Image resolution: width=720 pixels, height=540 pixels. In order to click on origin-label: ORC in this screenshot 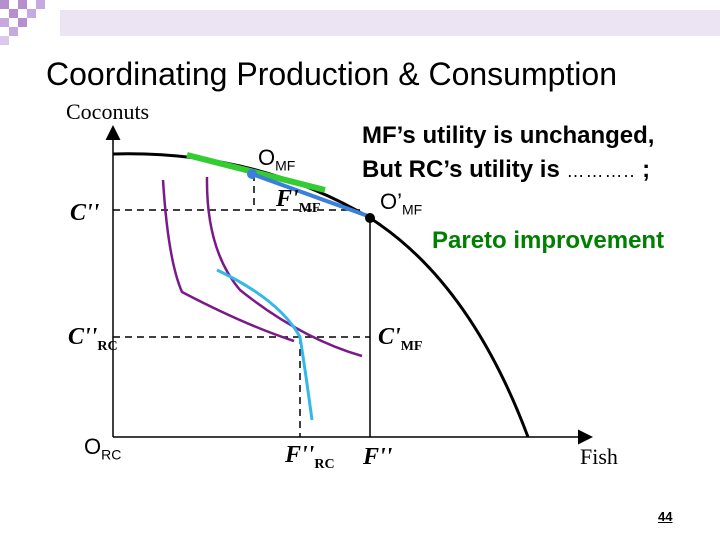, I will do `click(103, 448)`.